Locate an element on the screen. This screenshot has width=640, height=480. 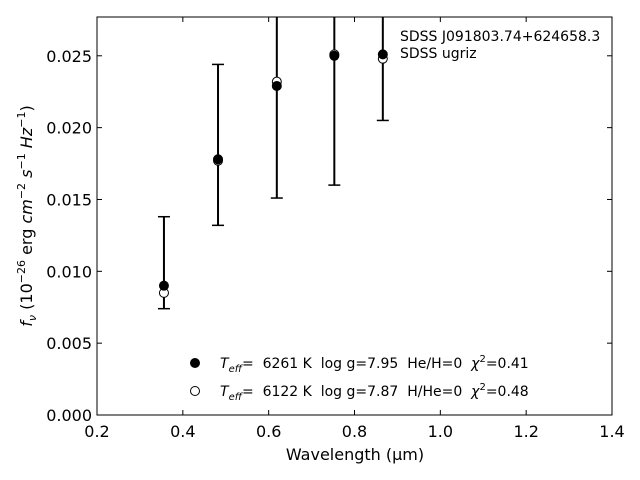
x-axis-title: Wavelength (μm) is located at coordinates (355, 454).